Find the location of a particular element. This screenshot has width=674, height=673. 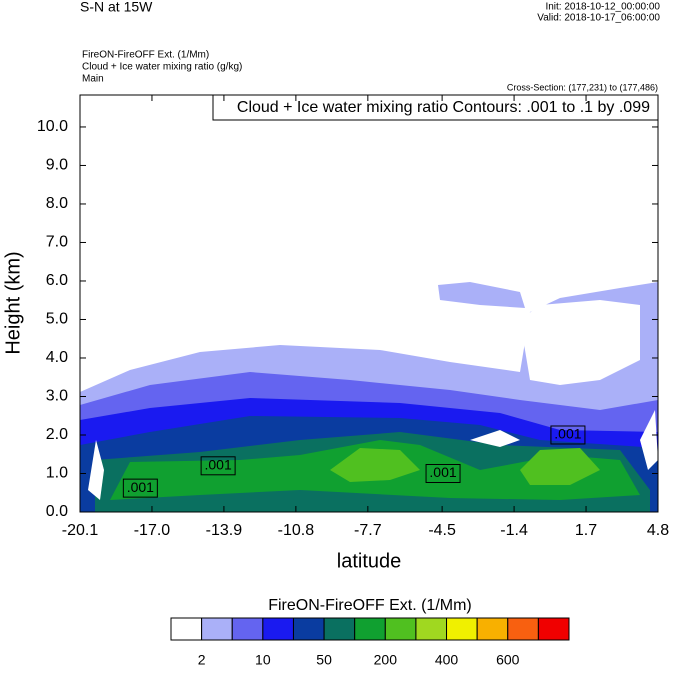

chart-title: S-N at 15W is located at coordinates (116, 7).